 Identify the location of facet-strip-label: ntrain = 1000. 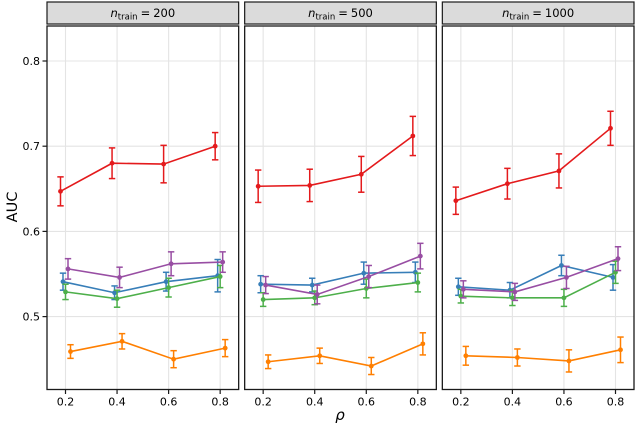
(538, 14).